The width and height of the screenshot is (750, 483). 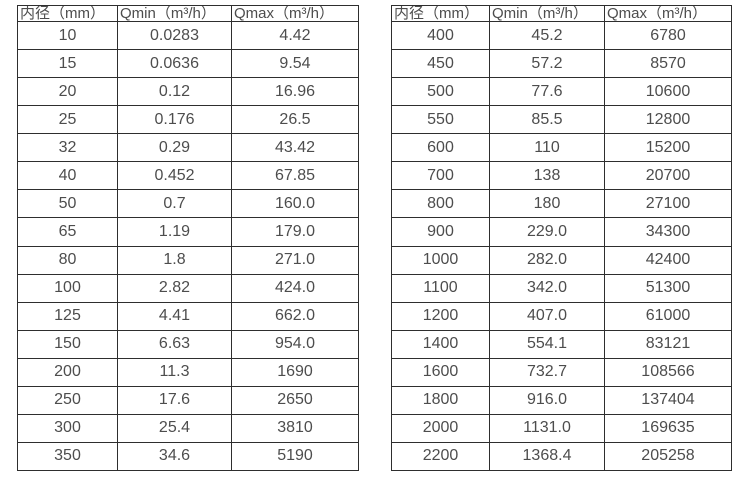 I want to click on table-cell: 282.0, so click(x=547, y=260).